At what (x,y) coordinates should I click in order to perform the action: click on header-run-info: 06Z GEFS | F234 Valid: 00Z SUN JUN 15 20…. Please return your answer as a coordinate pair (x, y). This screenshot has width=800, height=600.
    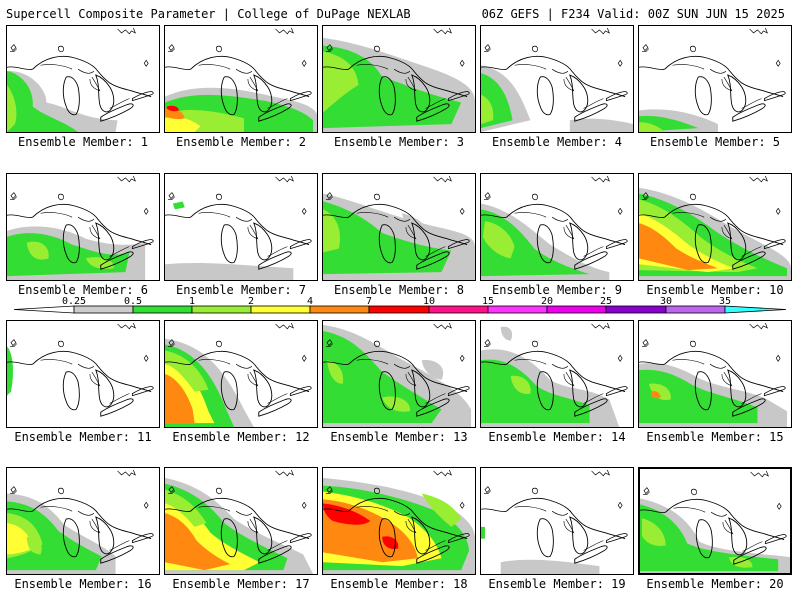
    Looking at the image, I should click on (633, 14).